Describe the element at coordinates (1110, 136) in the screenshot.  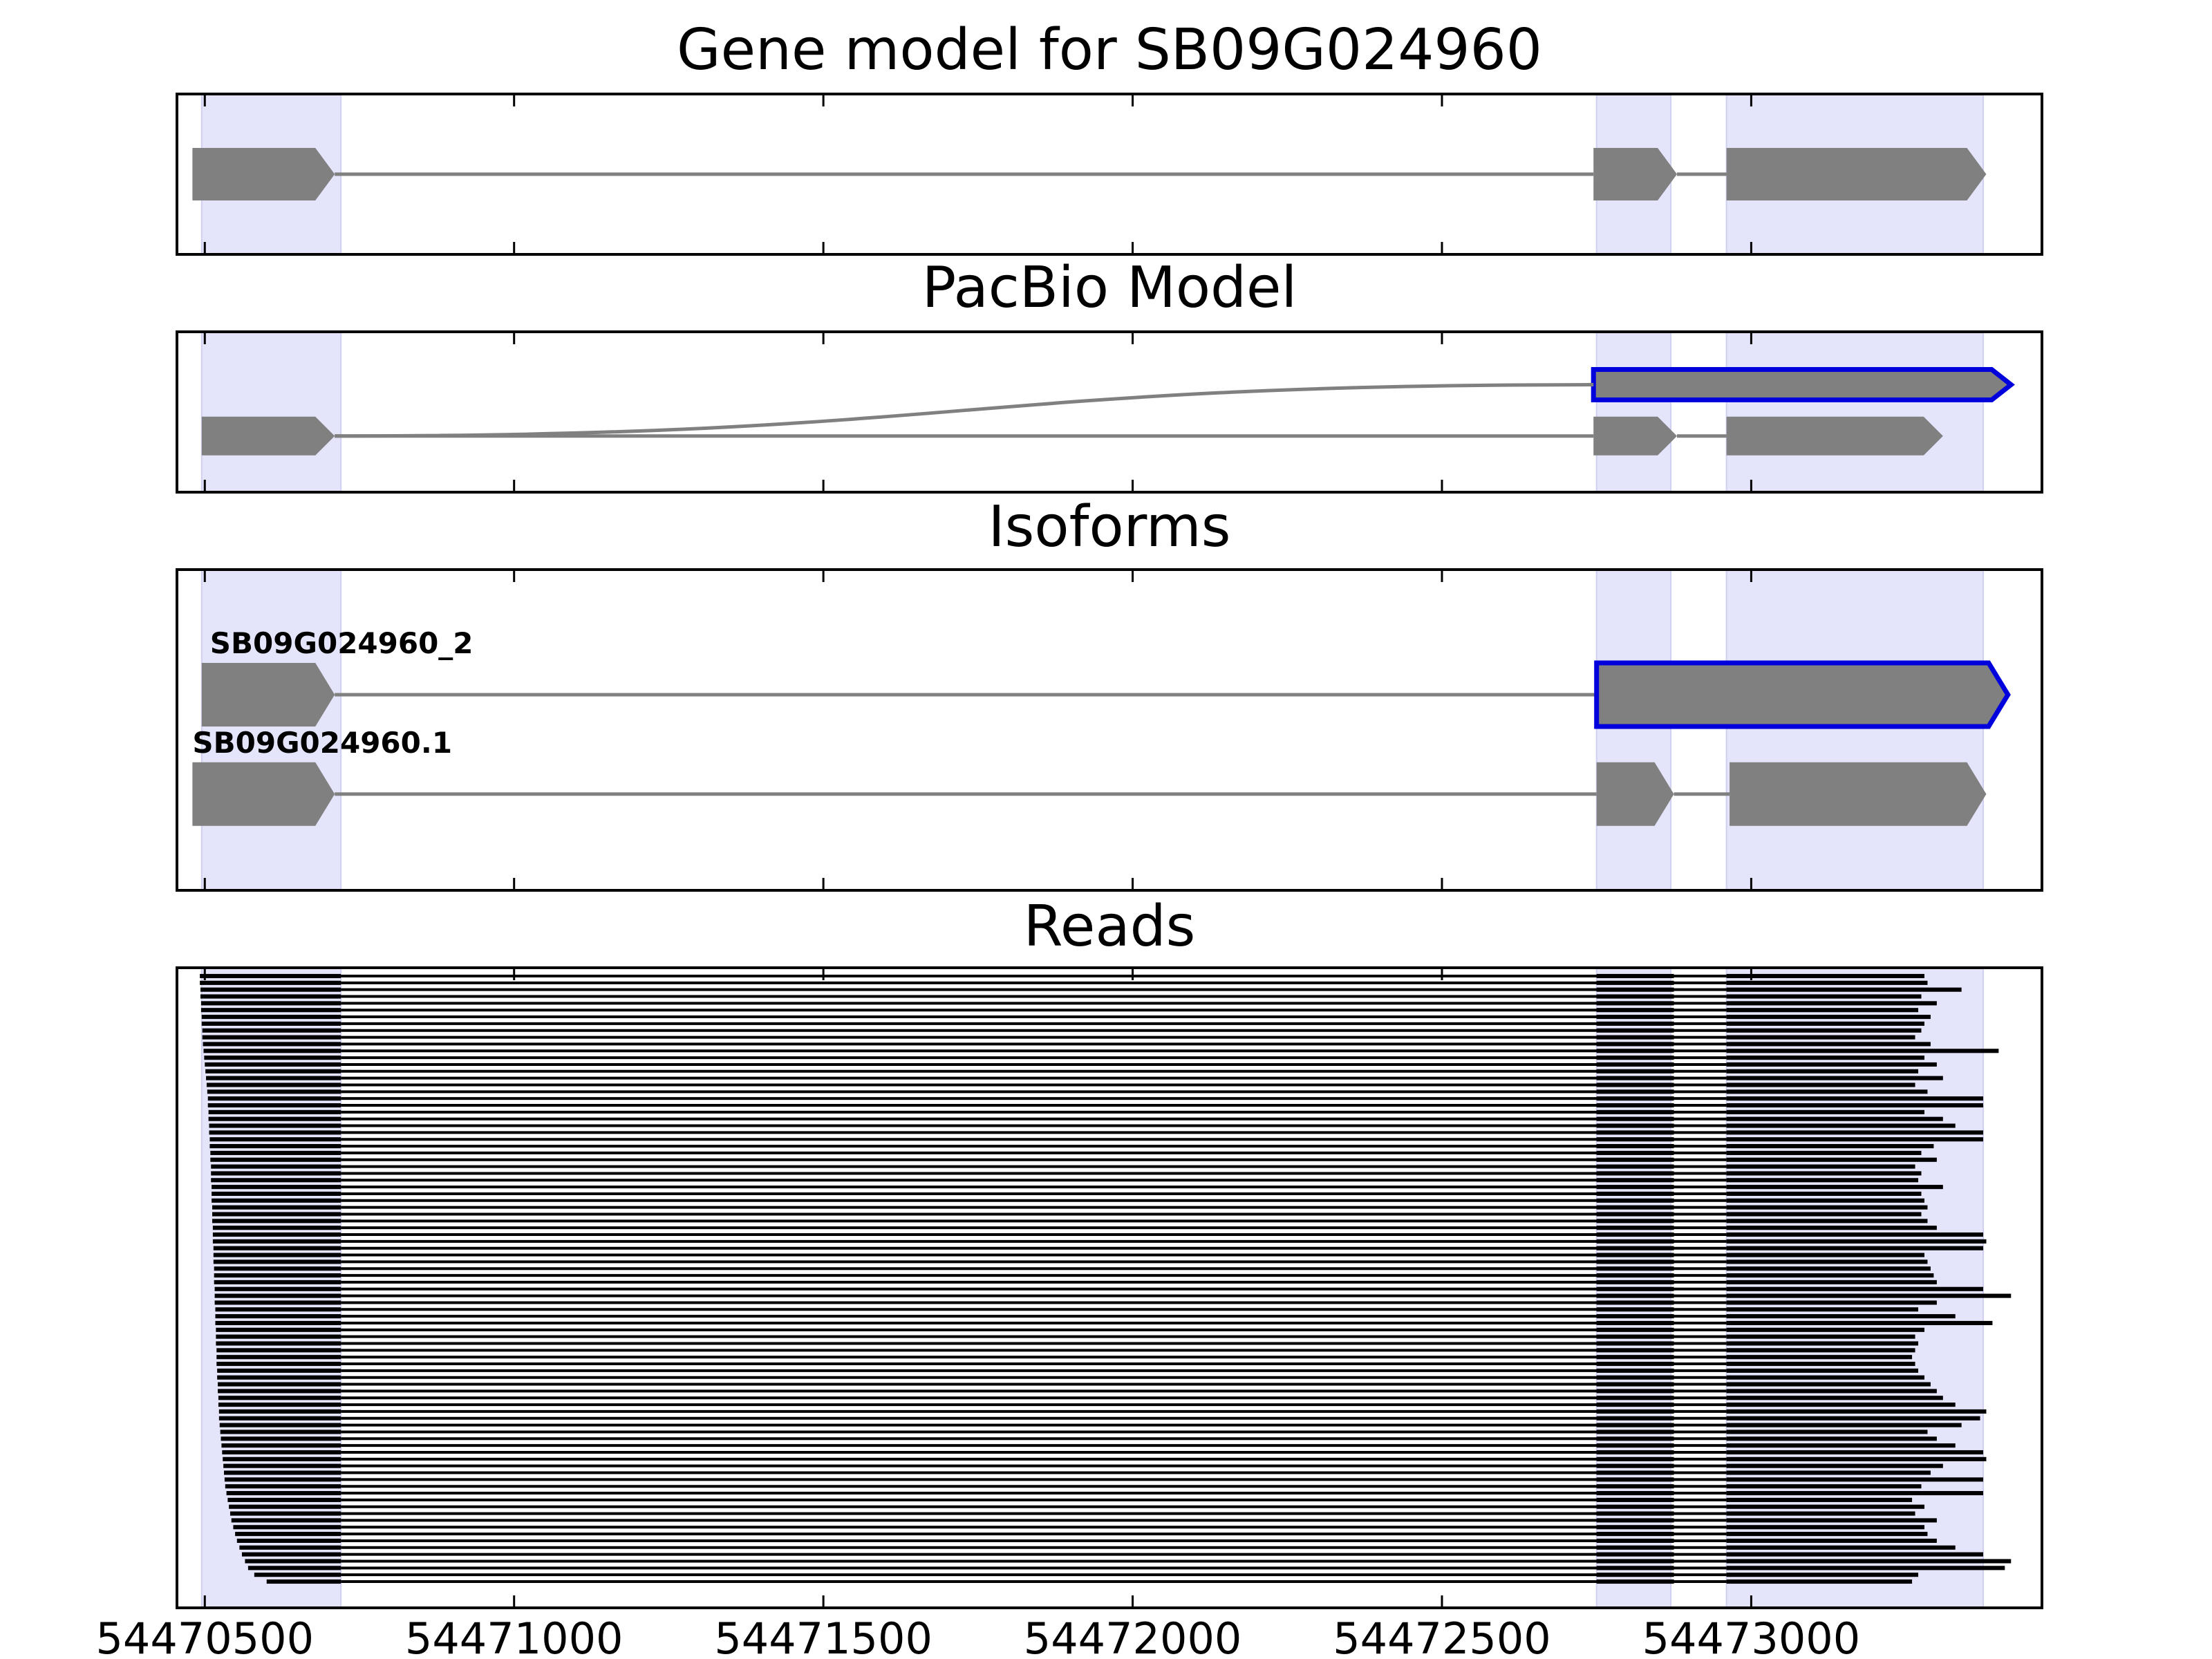
I see `gene-model-panel: Gene model for SB09G024960` at that location.